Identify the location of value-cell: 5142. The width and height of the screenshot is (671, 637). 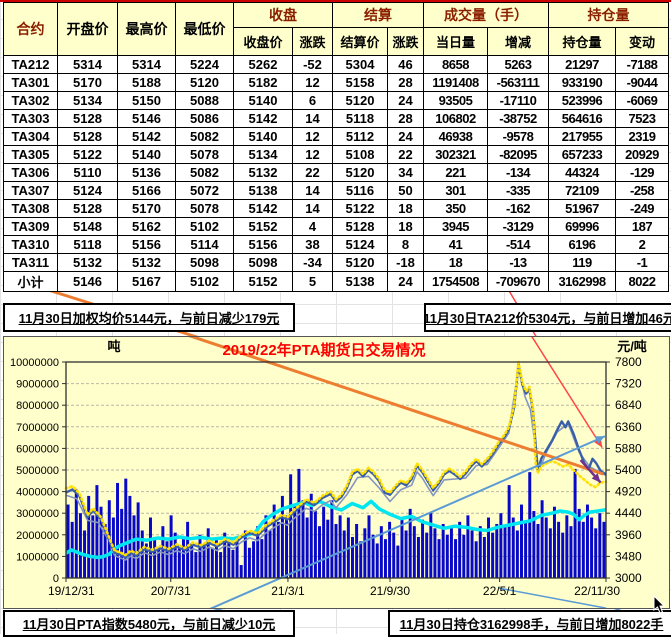
(146, 136).